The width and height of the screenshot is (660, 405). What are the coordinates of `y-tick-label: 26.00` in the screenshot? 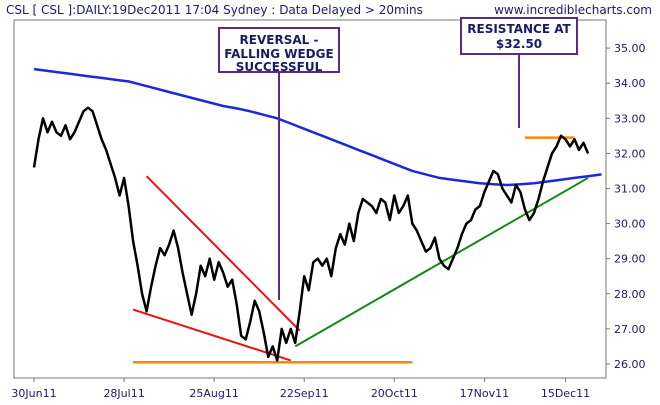 It's located at (630, 364).